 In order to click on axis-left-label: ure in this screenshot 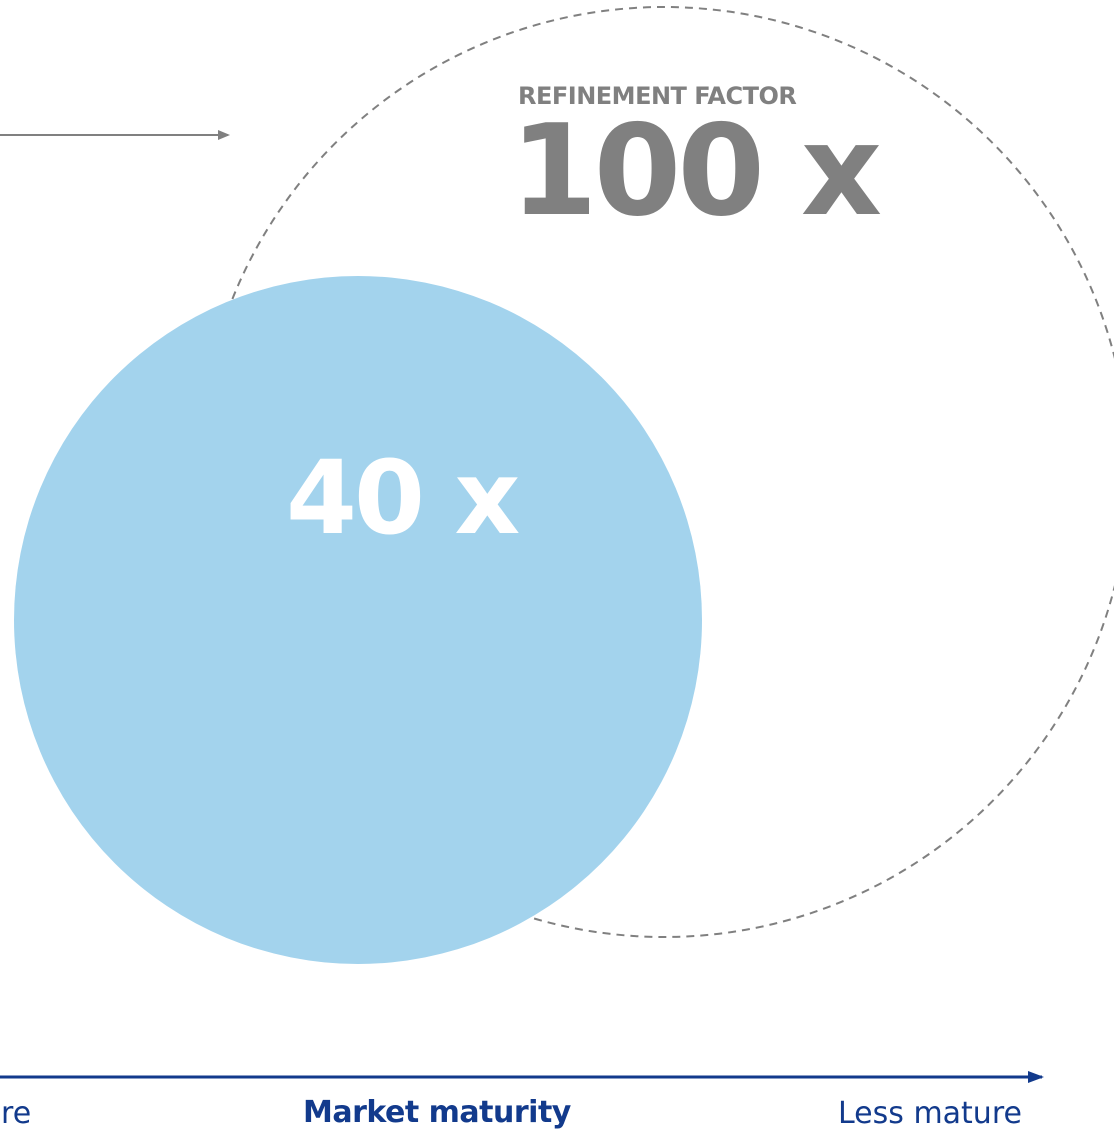, I will do `click(16, 1113)`.